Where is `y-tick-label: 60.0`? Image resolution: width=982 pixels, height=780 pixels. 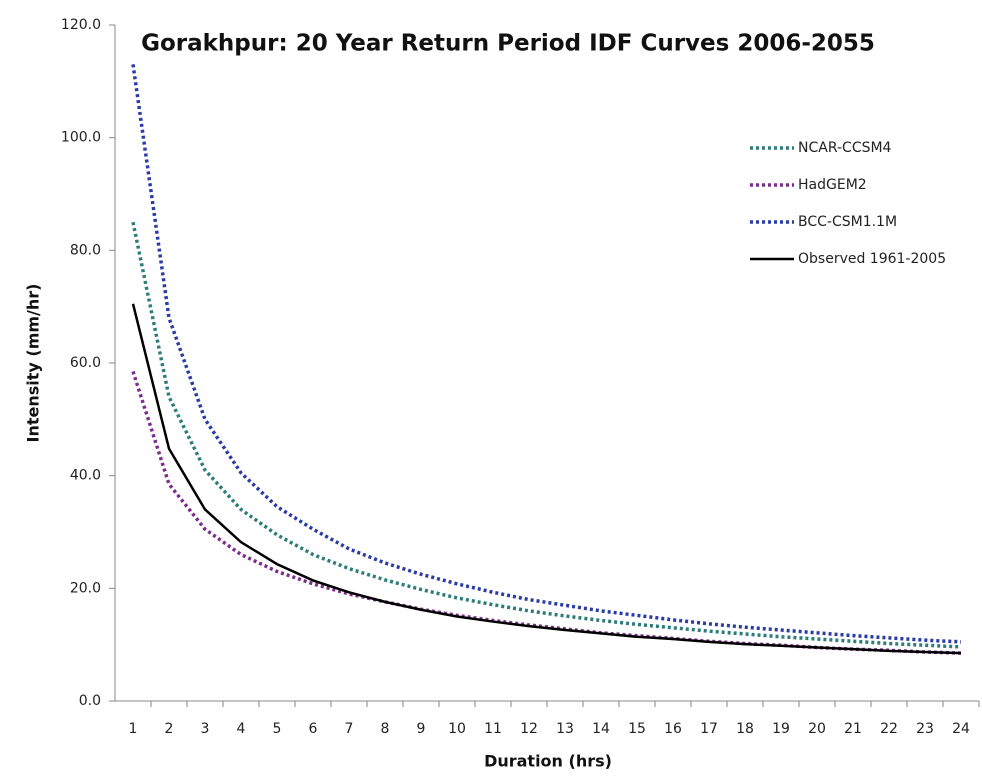 y-tick-label: 60.0 is located at coordinates (85, 363).